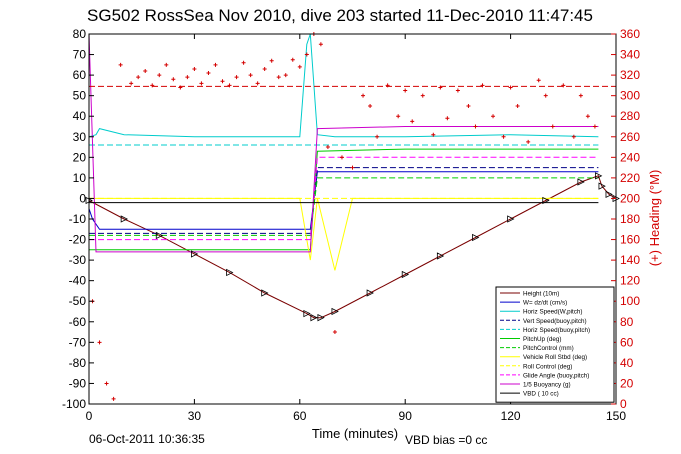  I want to click on y-right-tick-label: 20, so click(627, 383).